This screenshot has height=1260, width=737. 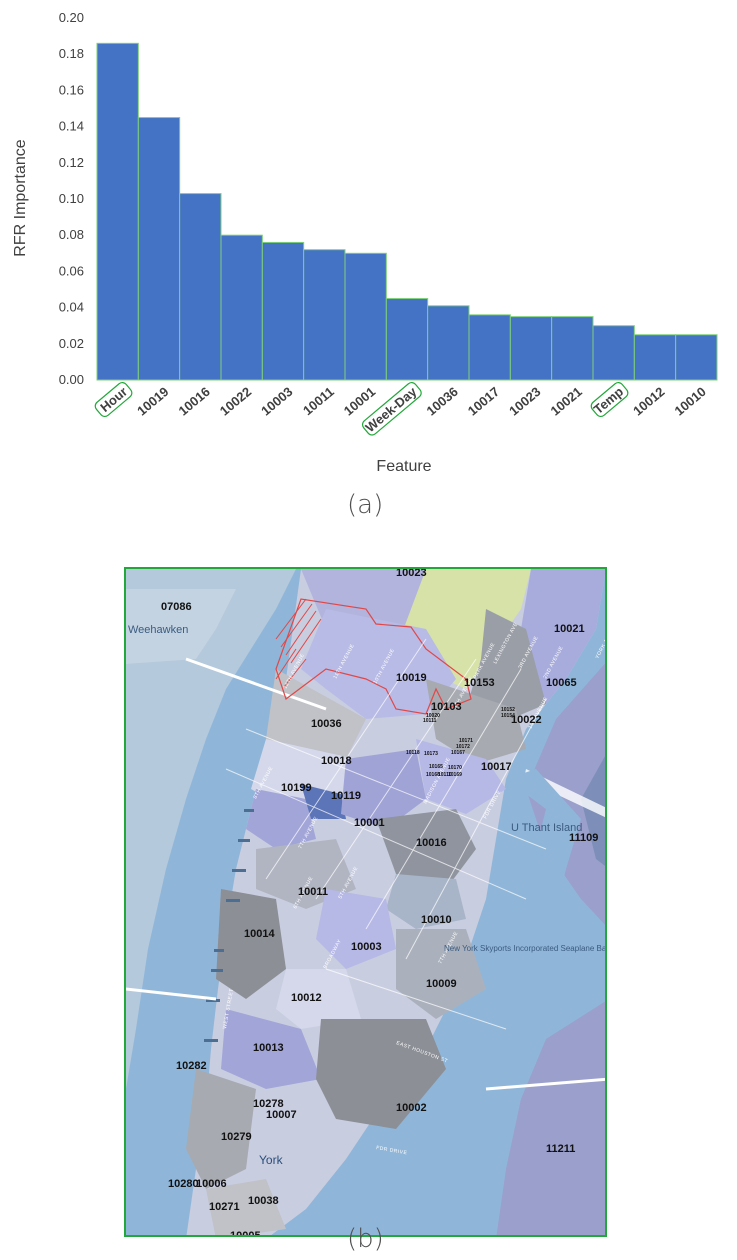 What do you see at coordinates (496, 767) in the screenshot?
I see `zip-label: 10017` at bounding box center [496, 767].